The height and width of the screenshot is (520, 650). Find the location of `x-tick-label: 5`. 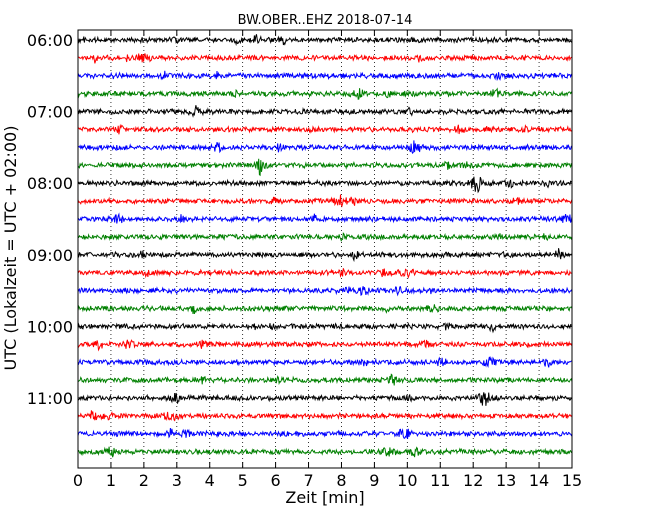

x-tick-label: 5 is located at coordinates (243, 480).